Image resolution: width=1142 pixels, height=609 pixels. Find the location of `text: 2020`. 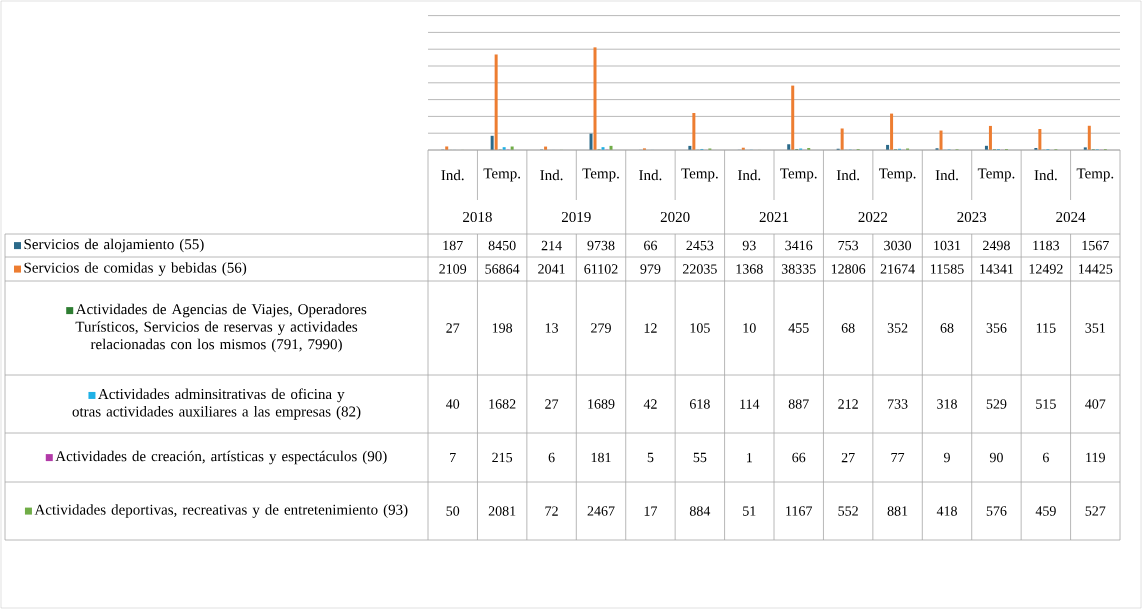

text: 2020 is located at coordinates (675, 217).